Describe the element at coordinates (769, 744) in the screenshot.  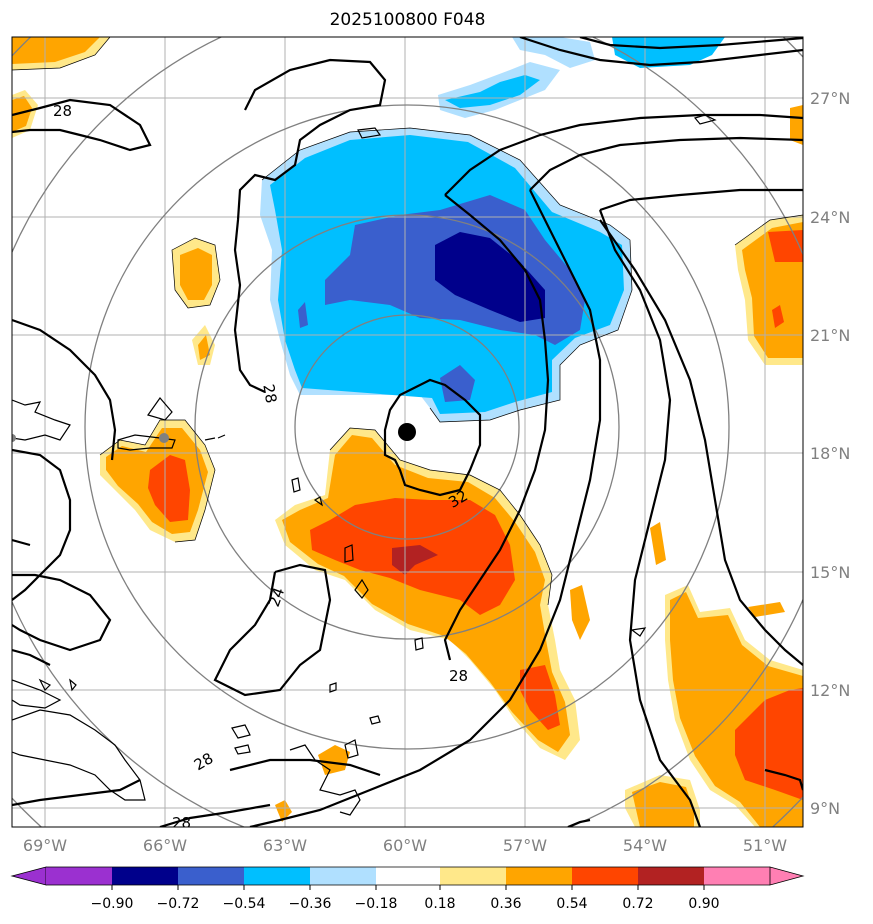
I see `field-se-red` at that location.